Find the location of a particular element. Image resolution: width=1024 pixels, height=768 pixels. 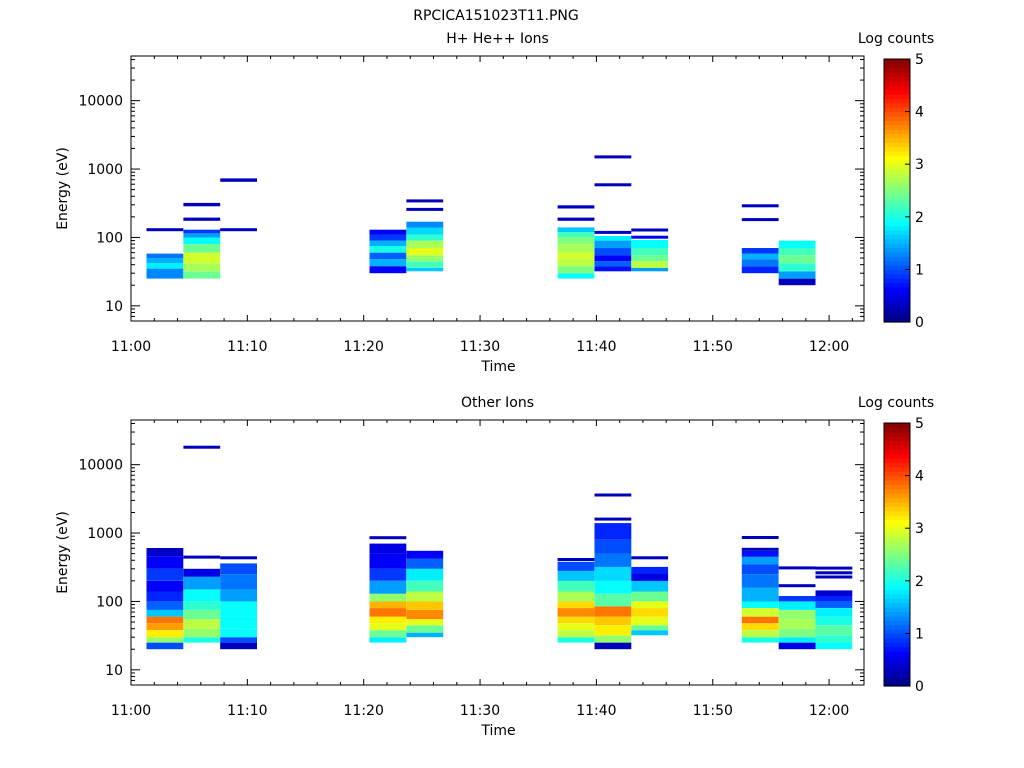

panel-title: H+ He++ Ions is located at coordinates (497, 39).